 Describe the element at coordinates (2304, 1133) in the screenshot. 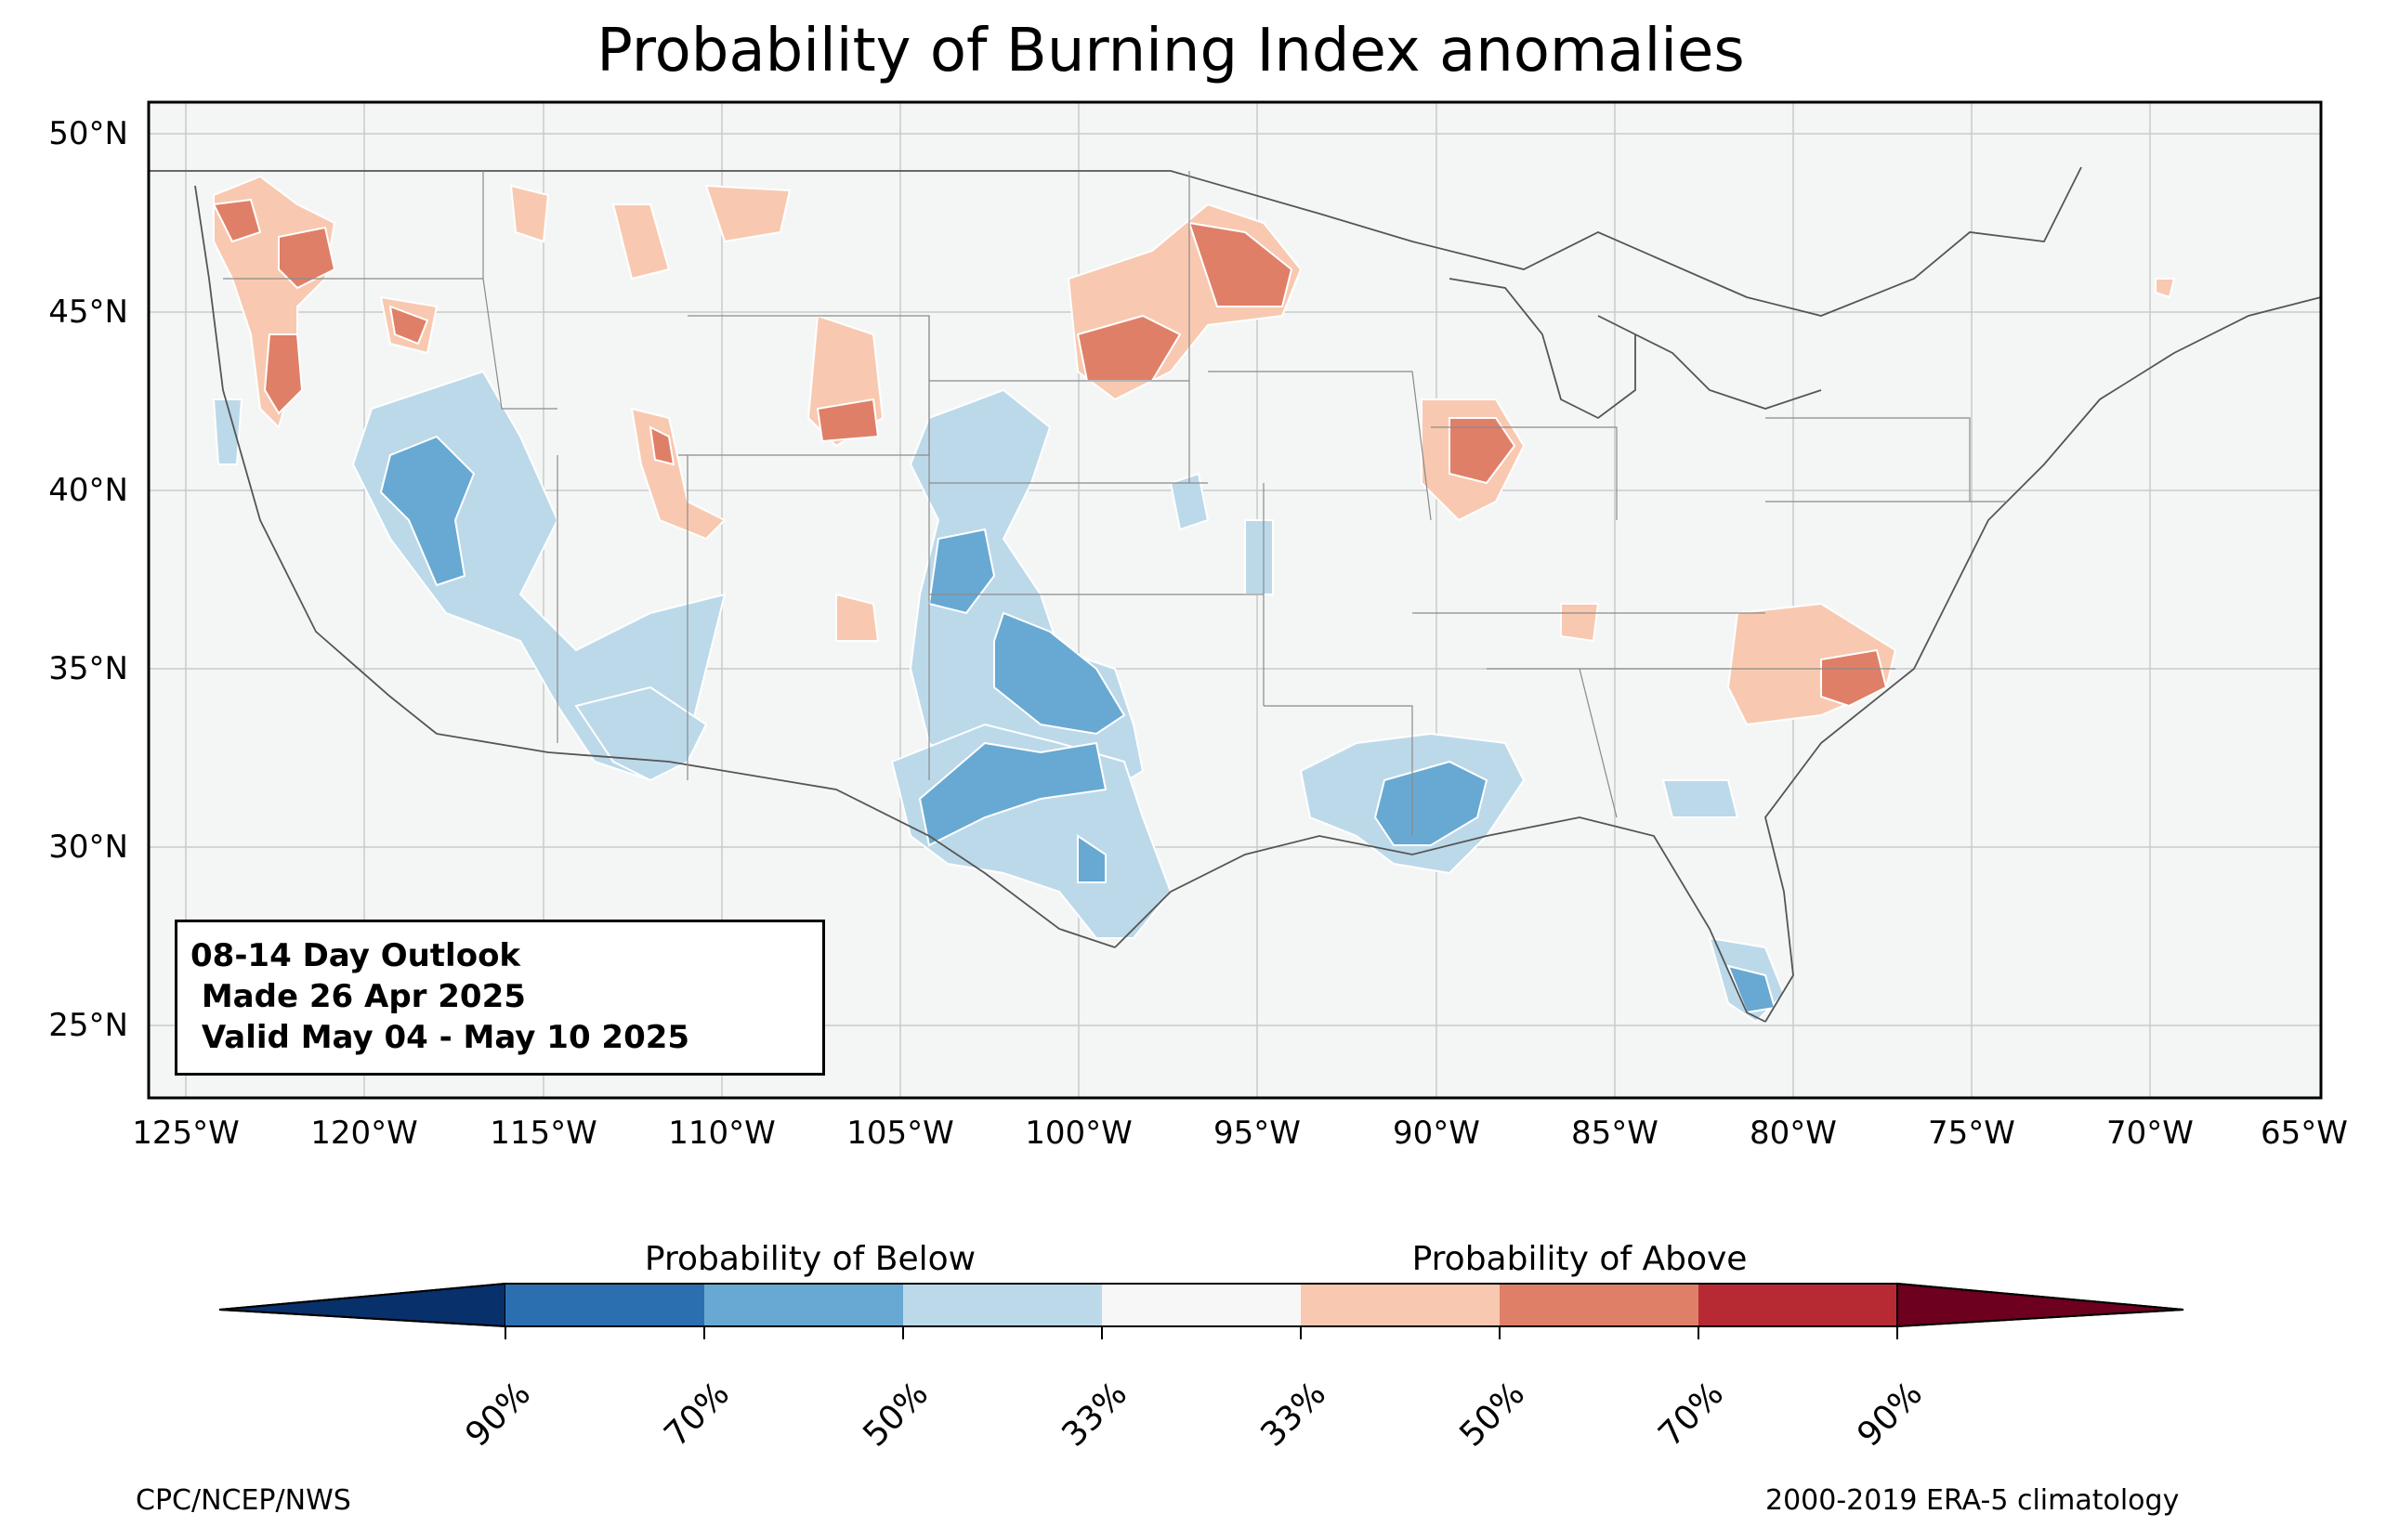

I see `lon-label-65w: 65°W` at that location.